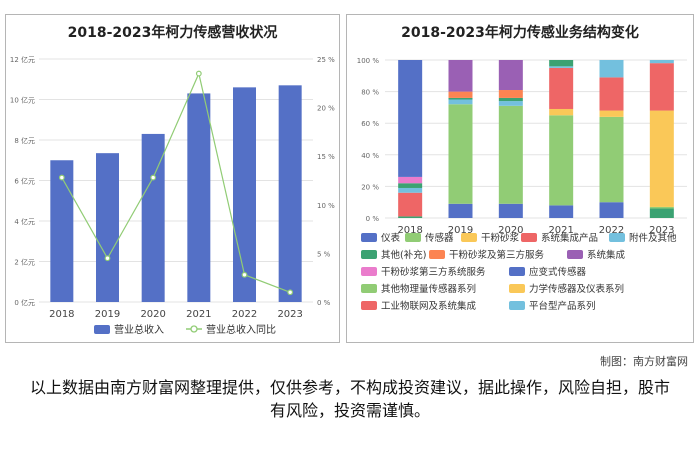 The image size is (700, 467). I want to click on y-tick-label: 0 %, so click(373, 219).